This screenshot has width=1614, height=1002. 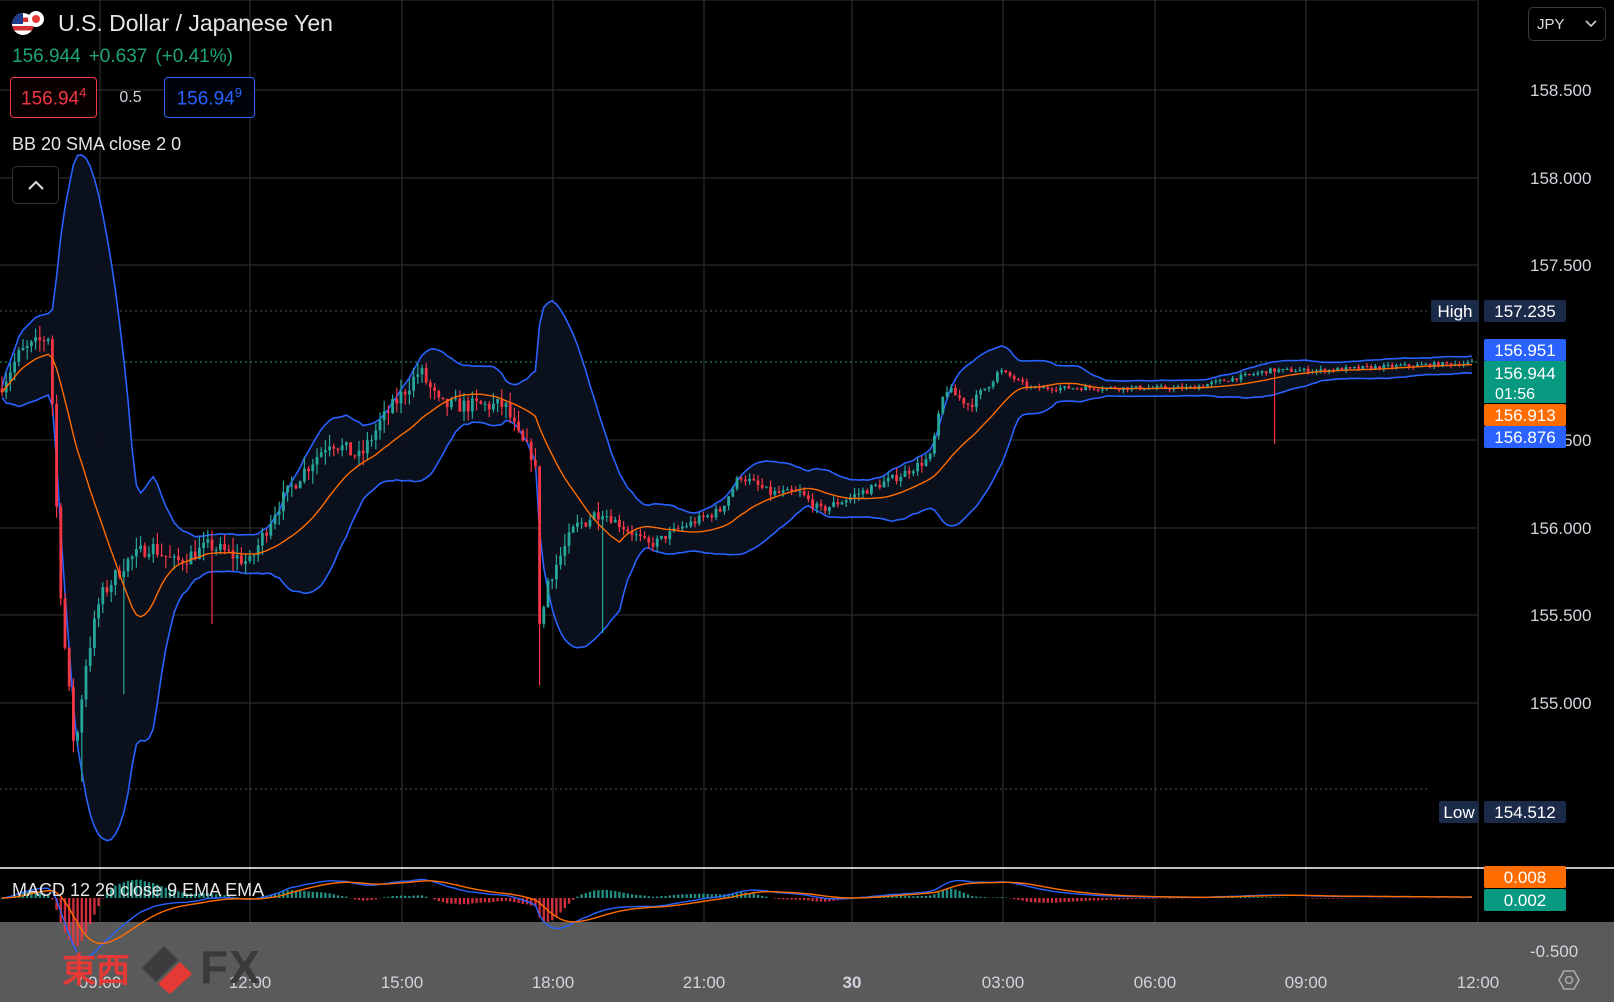 I want to click on sell-button: 156.944, so click(x=54, y=98).